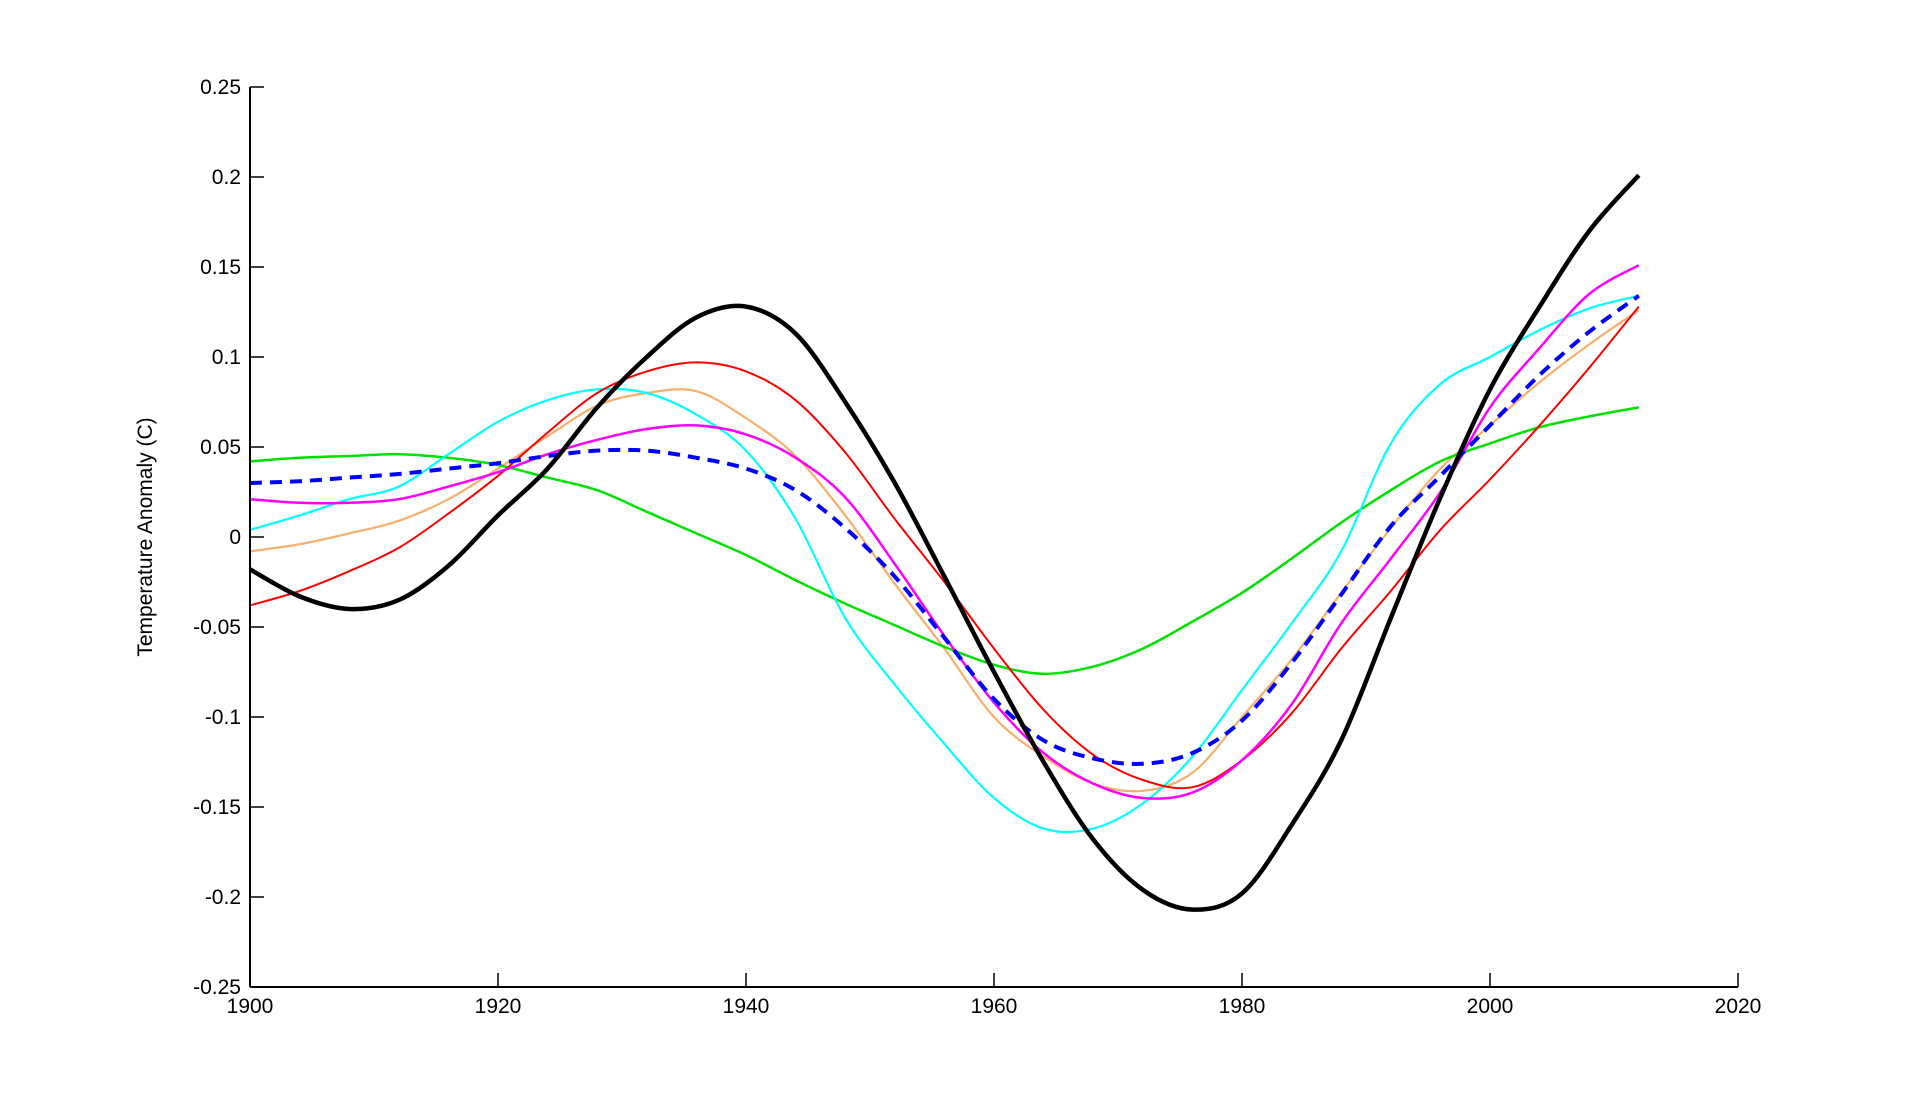  What do you see at coordinates (217, 807) in the screenshot?
I see `y-tick-label: -0.15` at bounding box center [217, 807].